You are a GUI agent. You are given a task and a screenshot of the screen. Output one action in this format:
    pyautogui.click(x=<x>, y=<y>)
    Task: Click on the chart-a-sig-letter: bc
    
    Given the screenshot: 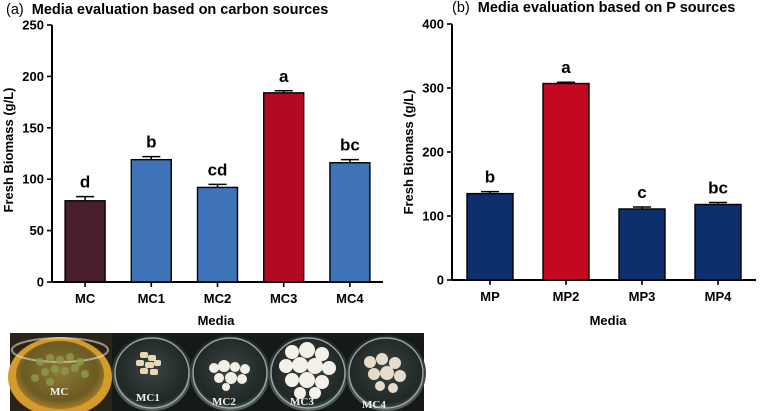 What is the action you would take?
    pyautogui.click(x=350, y=145)
    